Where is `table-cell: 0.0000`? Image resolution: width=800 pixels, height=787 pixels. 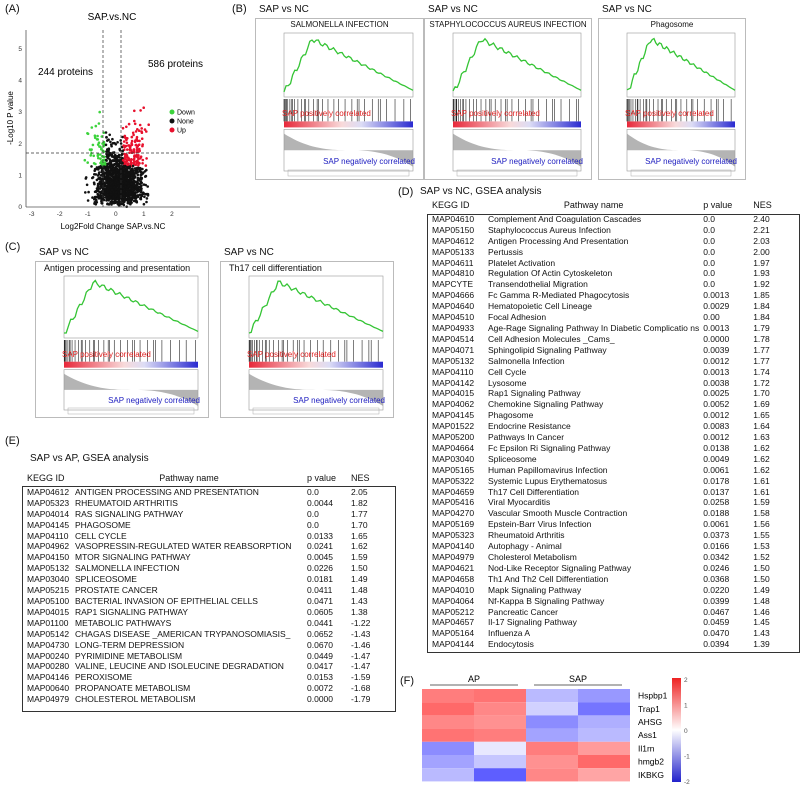
table-cell: 0.0000 is located at coordinates (320, 699).